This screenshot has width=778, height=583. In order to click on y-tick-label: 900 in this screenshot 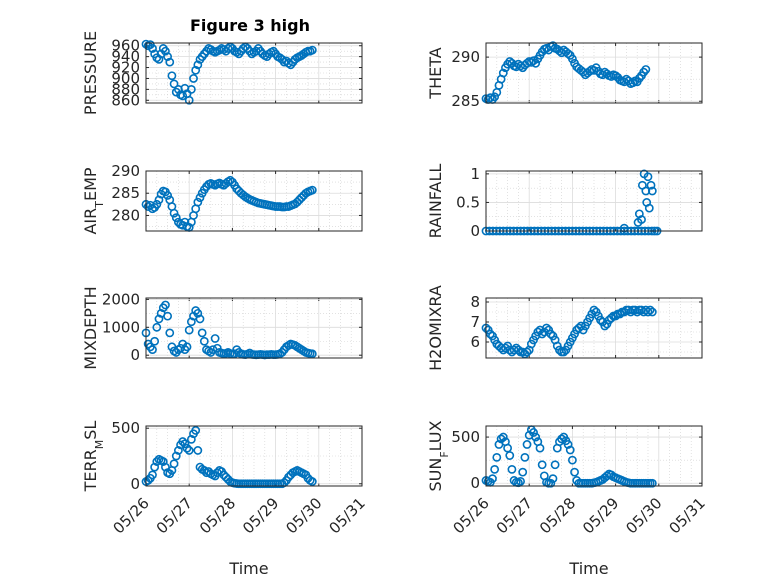, I will do `click(125, 78)`.